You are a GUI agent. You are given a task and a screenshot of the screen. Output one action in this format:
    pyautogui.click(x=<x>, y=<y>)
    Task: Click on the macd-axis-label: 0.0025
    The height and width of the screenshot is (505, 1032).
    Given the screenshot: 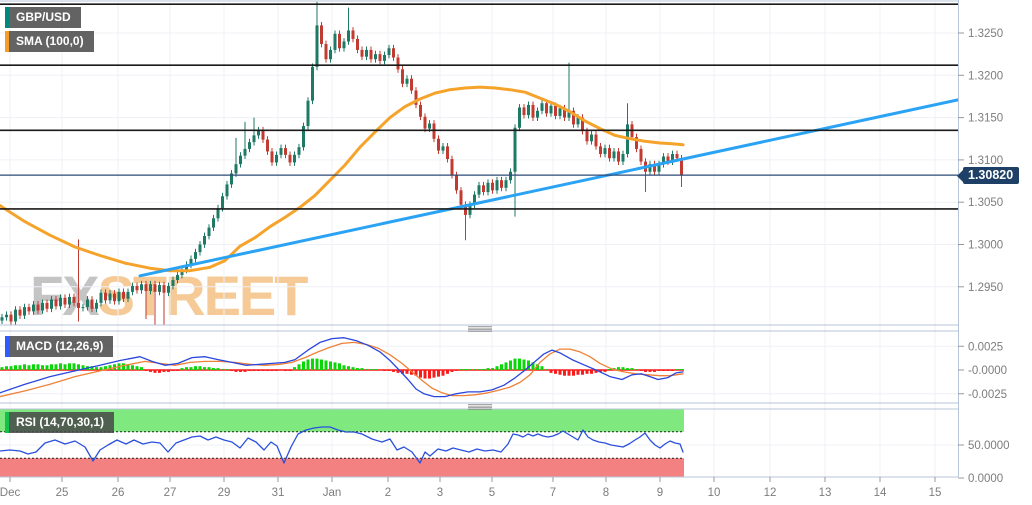 What is the action you would take?
    pyautogui.click(x=985, y=347)
    